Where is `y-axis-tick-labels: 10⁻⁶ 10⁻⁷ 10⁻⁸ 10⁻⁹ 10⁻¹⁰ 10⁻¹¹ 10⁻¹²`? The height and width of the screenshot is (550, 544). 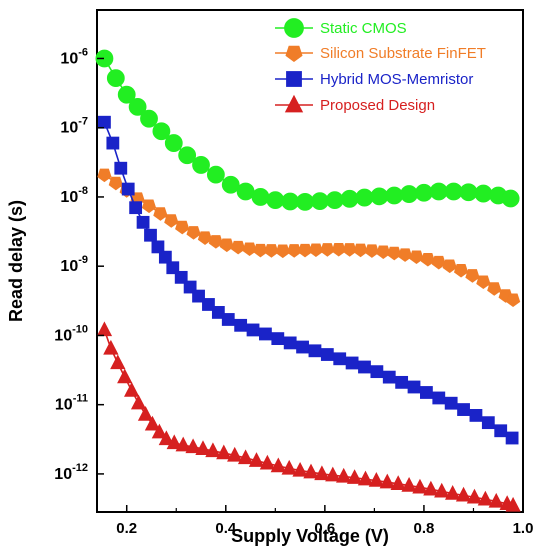 y-axis-tick-labels: 10⁻⁶ 10⁻⁷ 10⁻⁸ 10⁻⁹ 10⁻¹⁰ 10⁻¹¹ 10⁻¹² is located at coordinates (71, 264).